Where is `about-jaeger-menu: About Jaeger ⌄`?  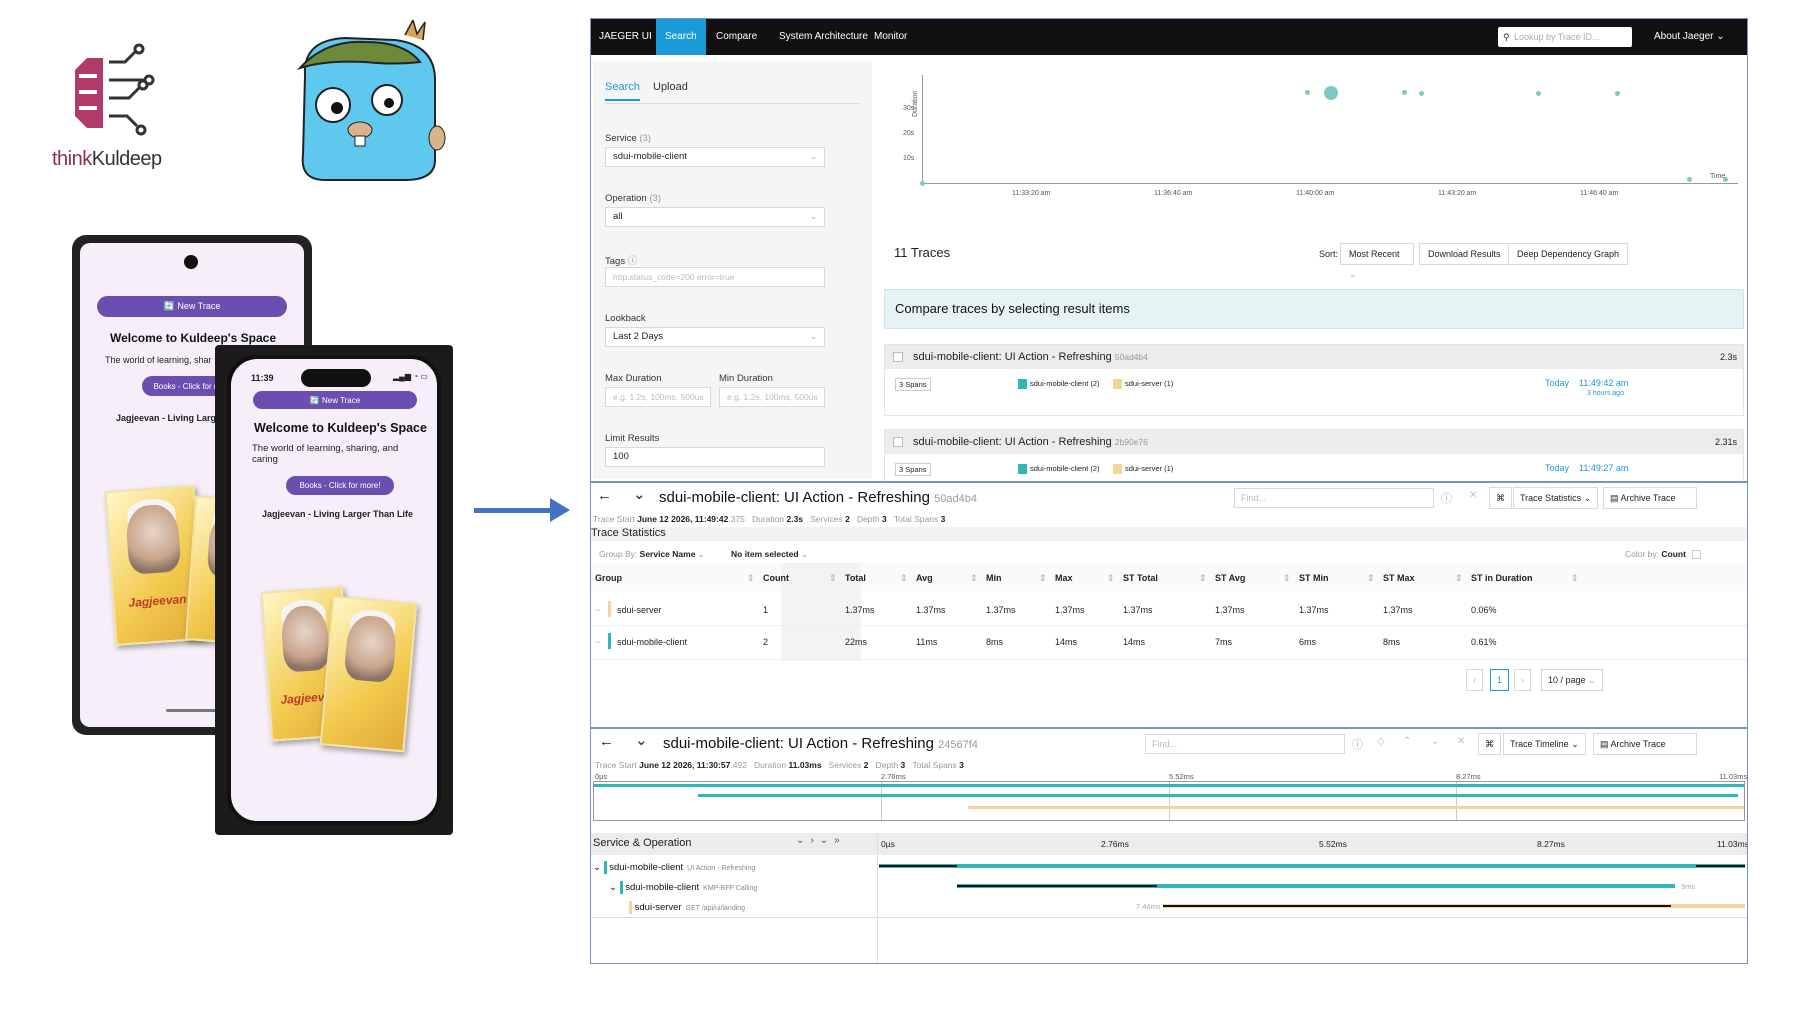
about-jaeger-menu: About Jaeger ⌄ is located at coordinates (1689, 36).